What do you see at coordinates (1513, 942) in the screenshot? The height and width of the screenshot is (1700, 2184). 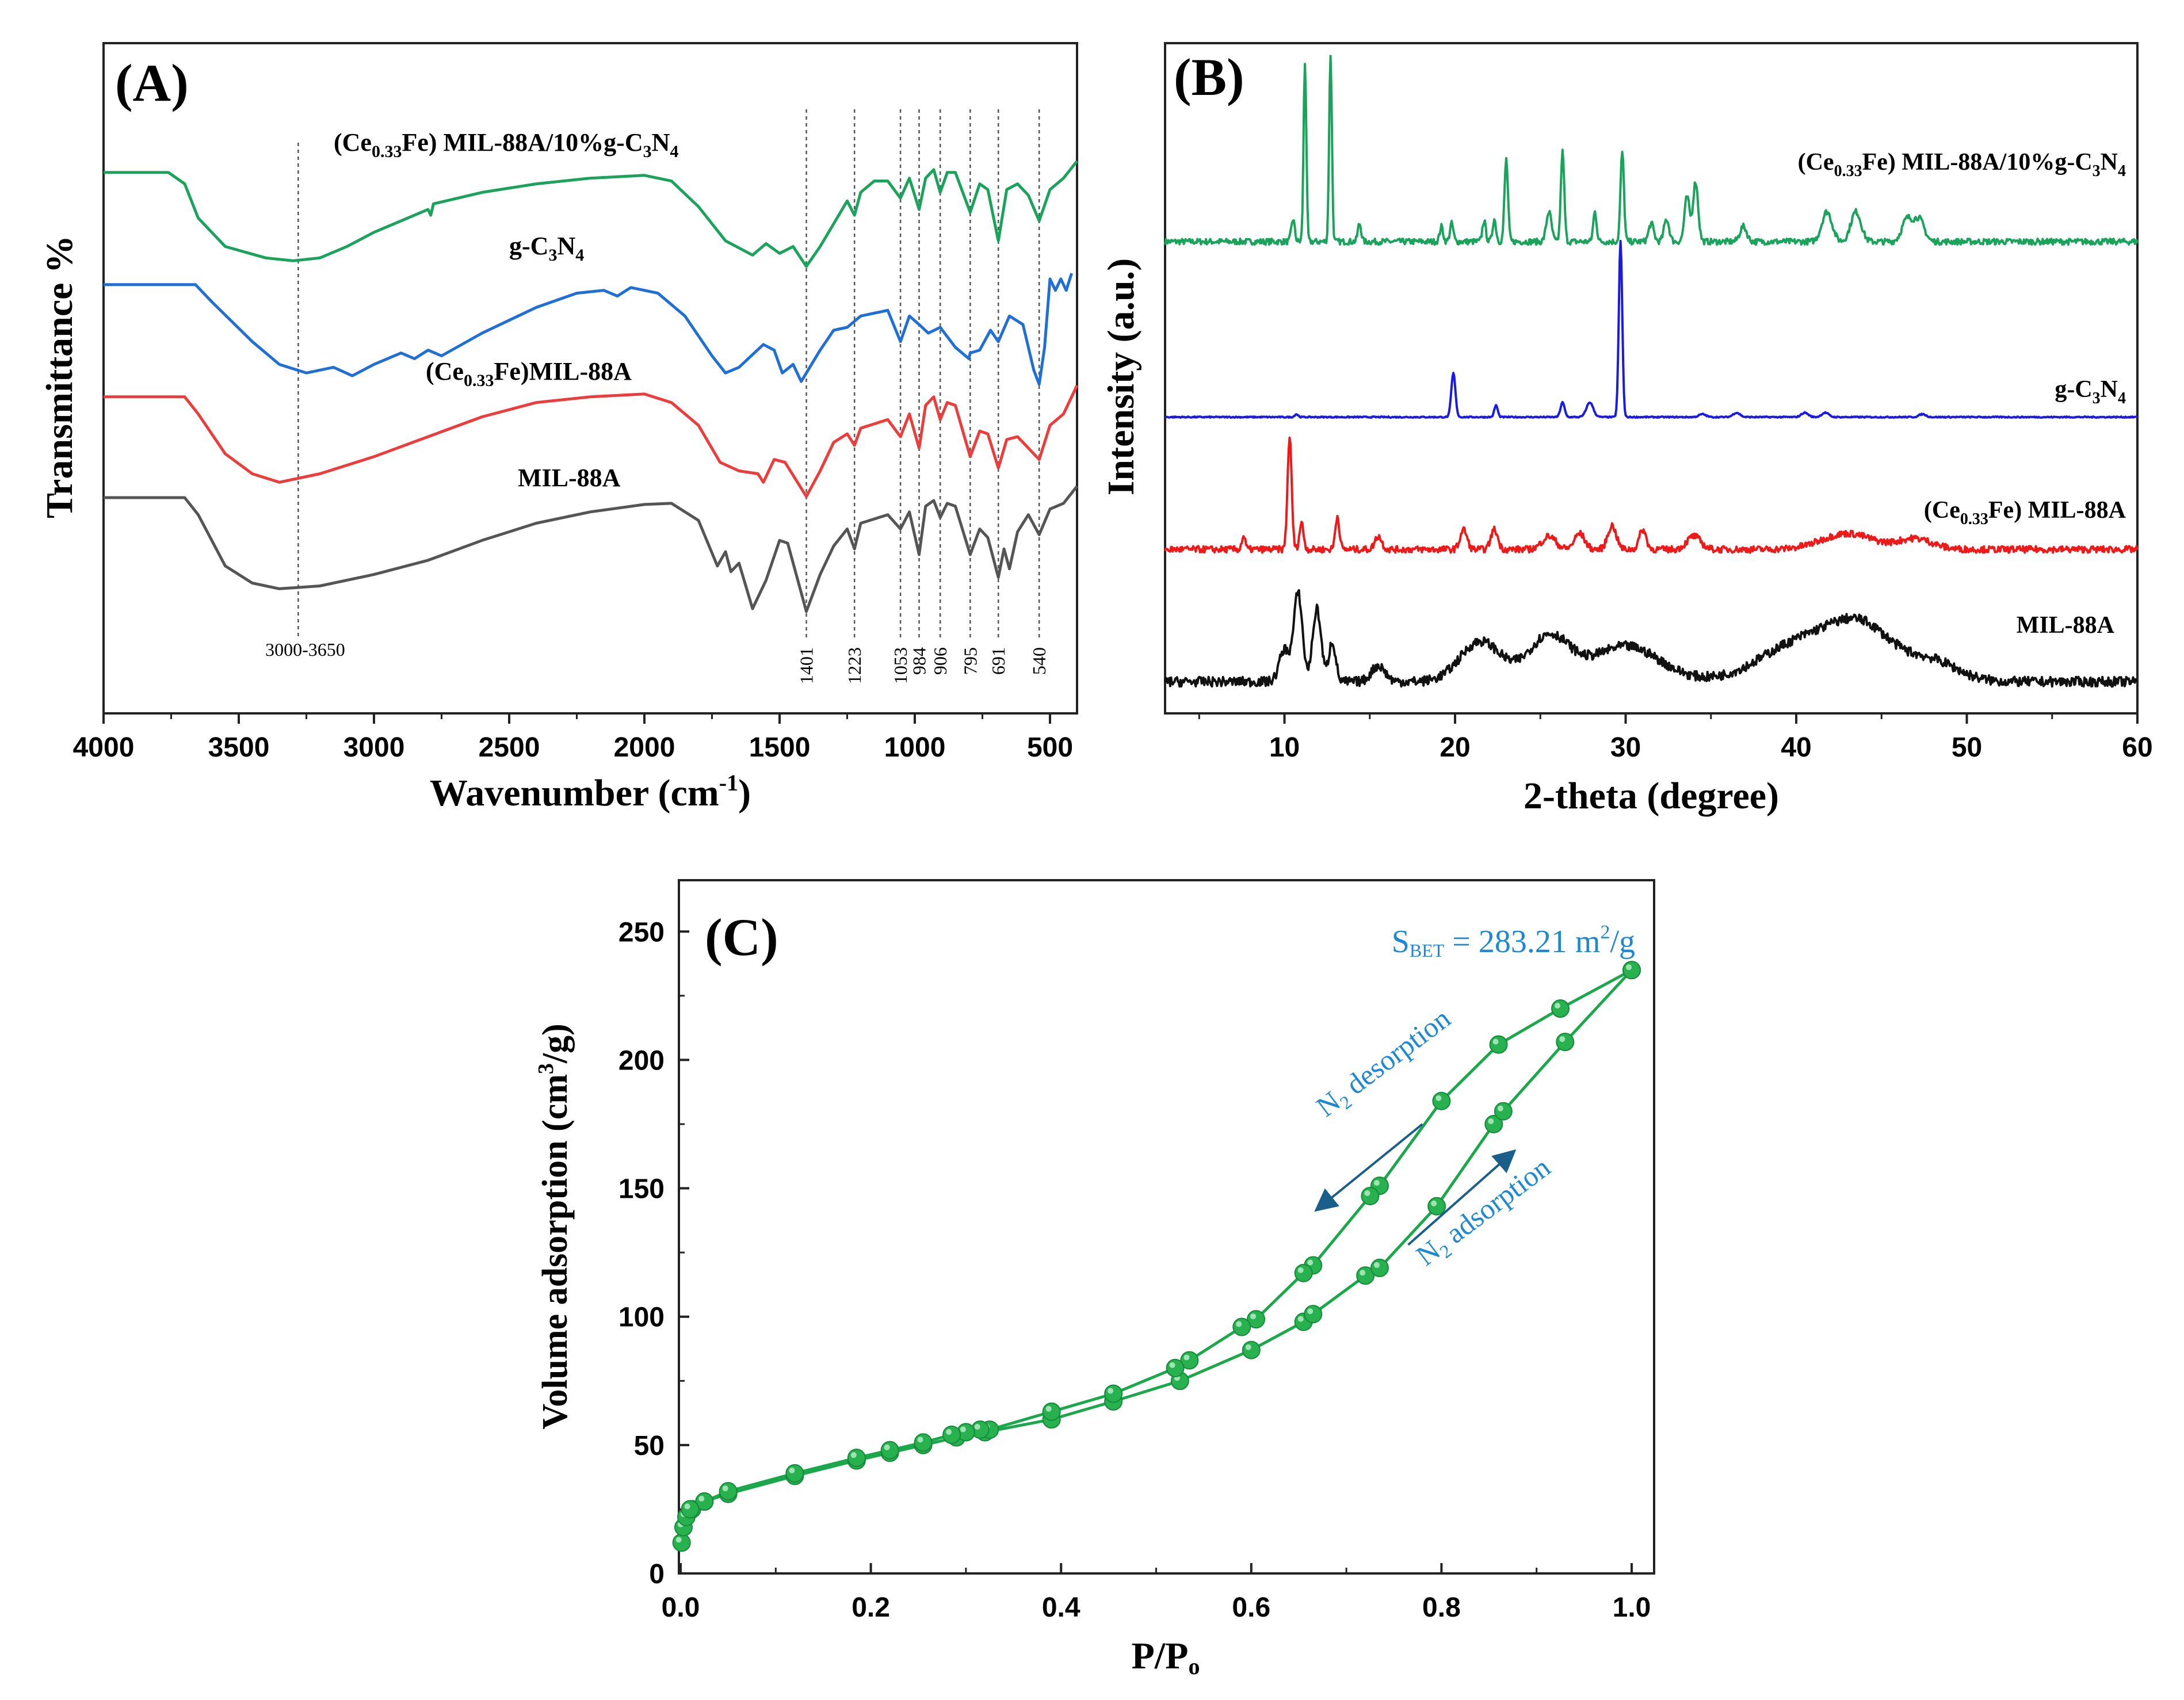 I see `panel-c-bet-annotation: SBET = 283.21 m2/g` at bounding box center [1513, 942].